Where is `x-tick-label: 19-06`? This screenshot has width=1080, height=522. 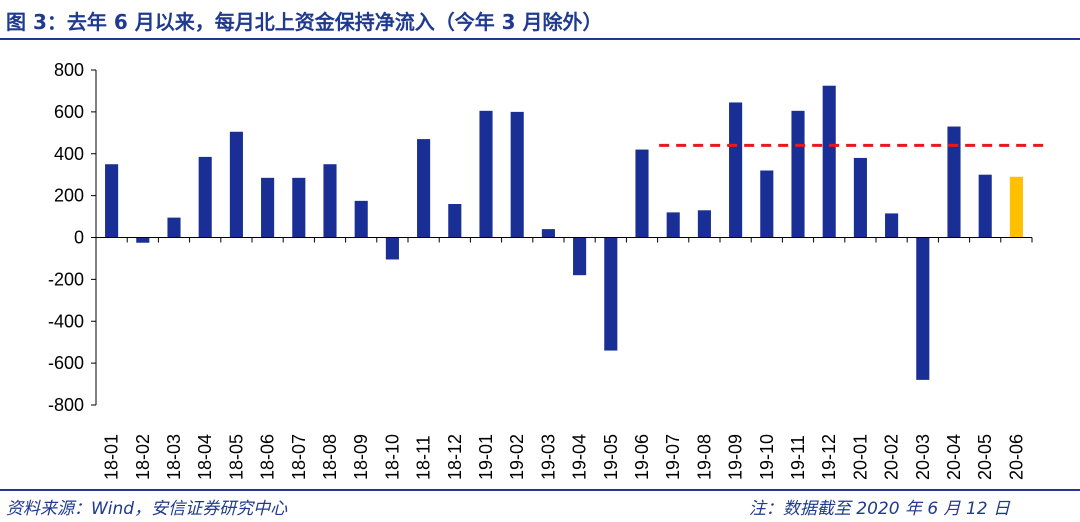 x-tick-label: 19-06 is located at coordinates (642, 457).